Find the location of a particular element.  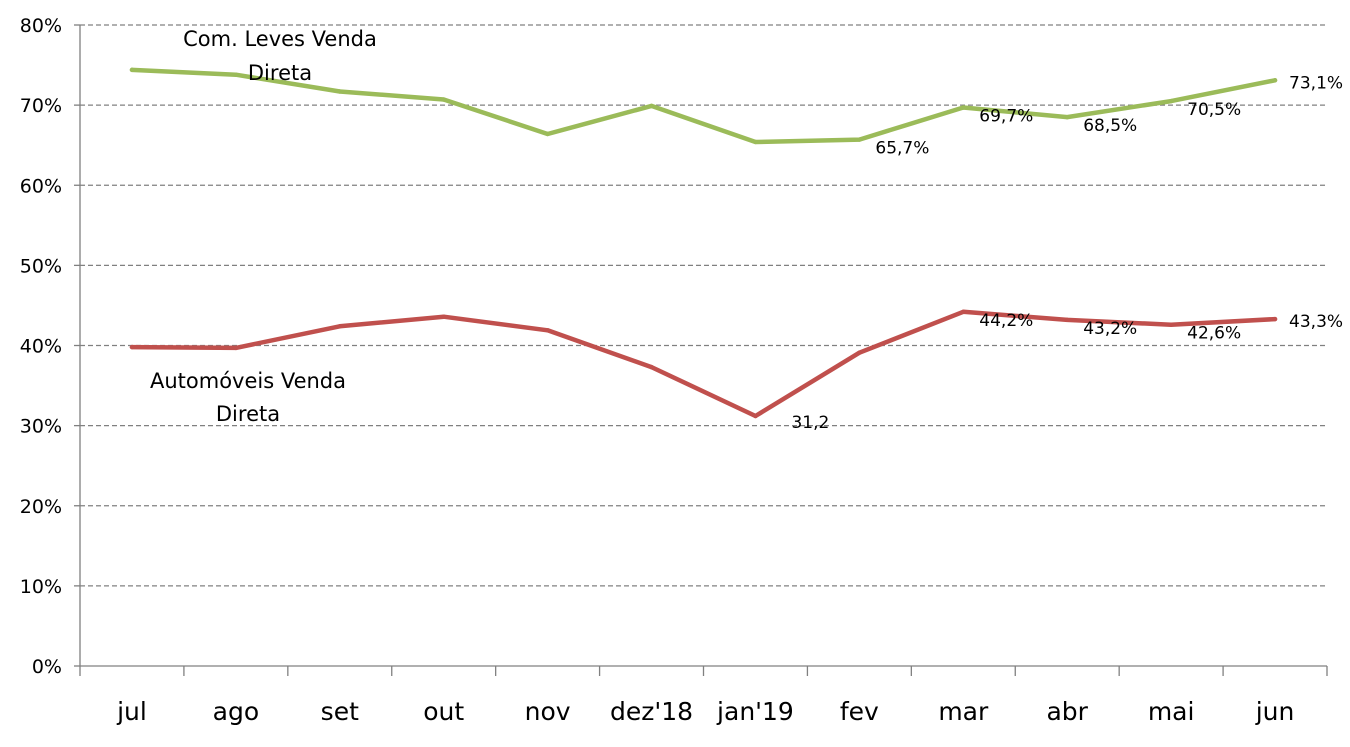

data-label: 43,3% is located at coordinates (1316, 322).